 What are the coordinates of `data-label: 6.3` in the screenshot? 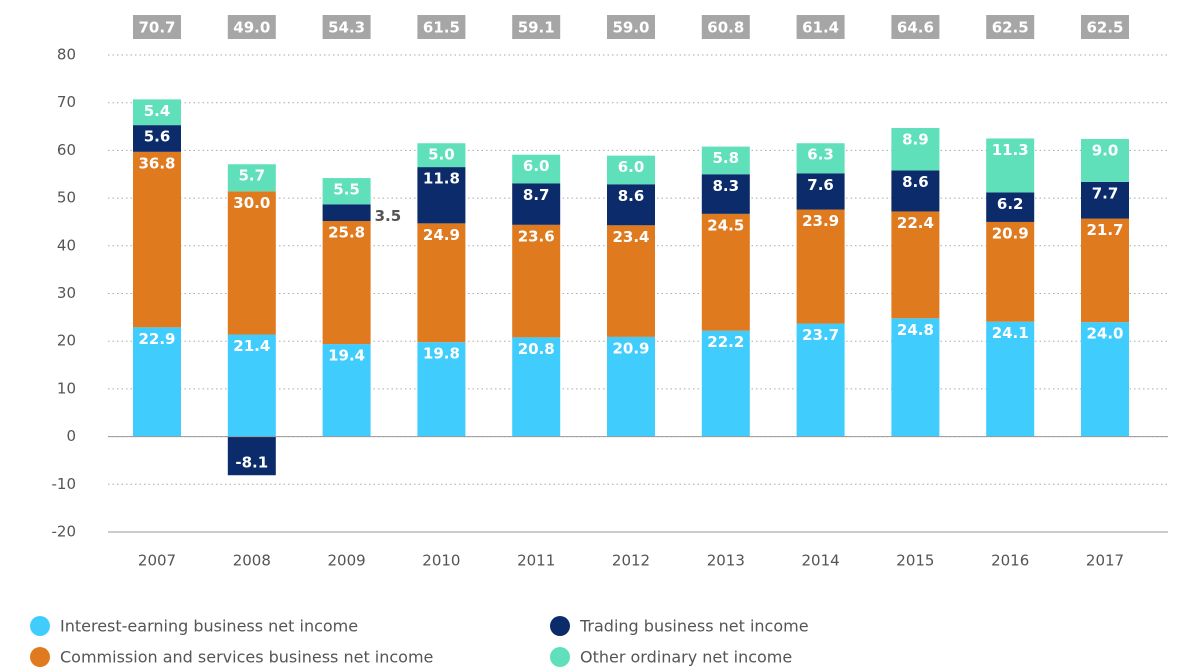 It's located at (820, 155).